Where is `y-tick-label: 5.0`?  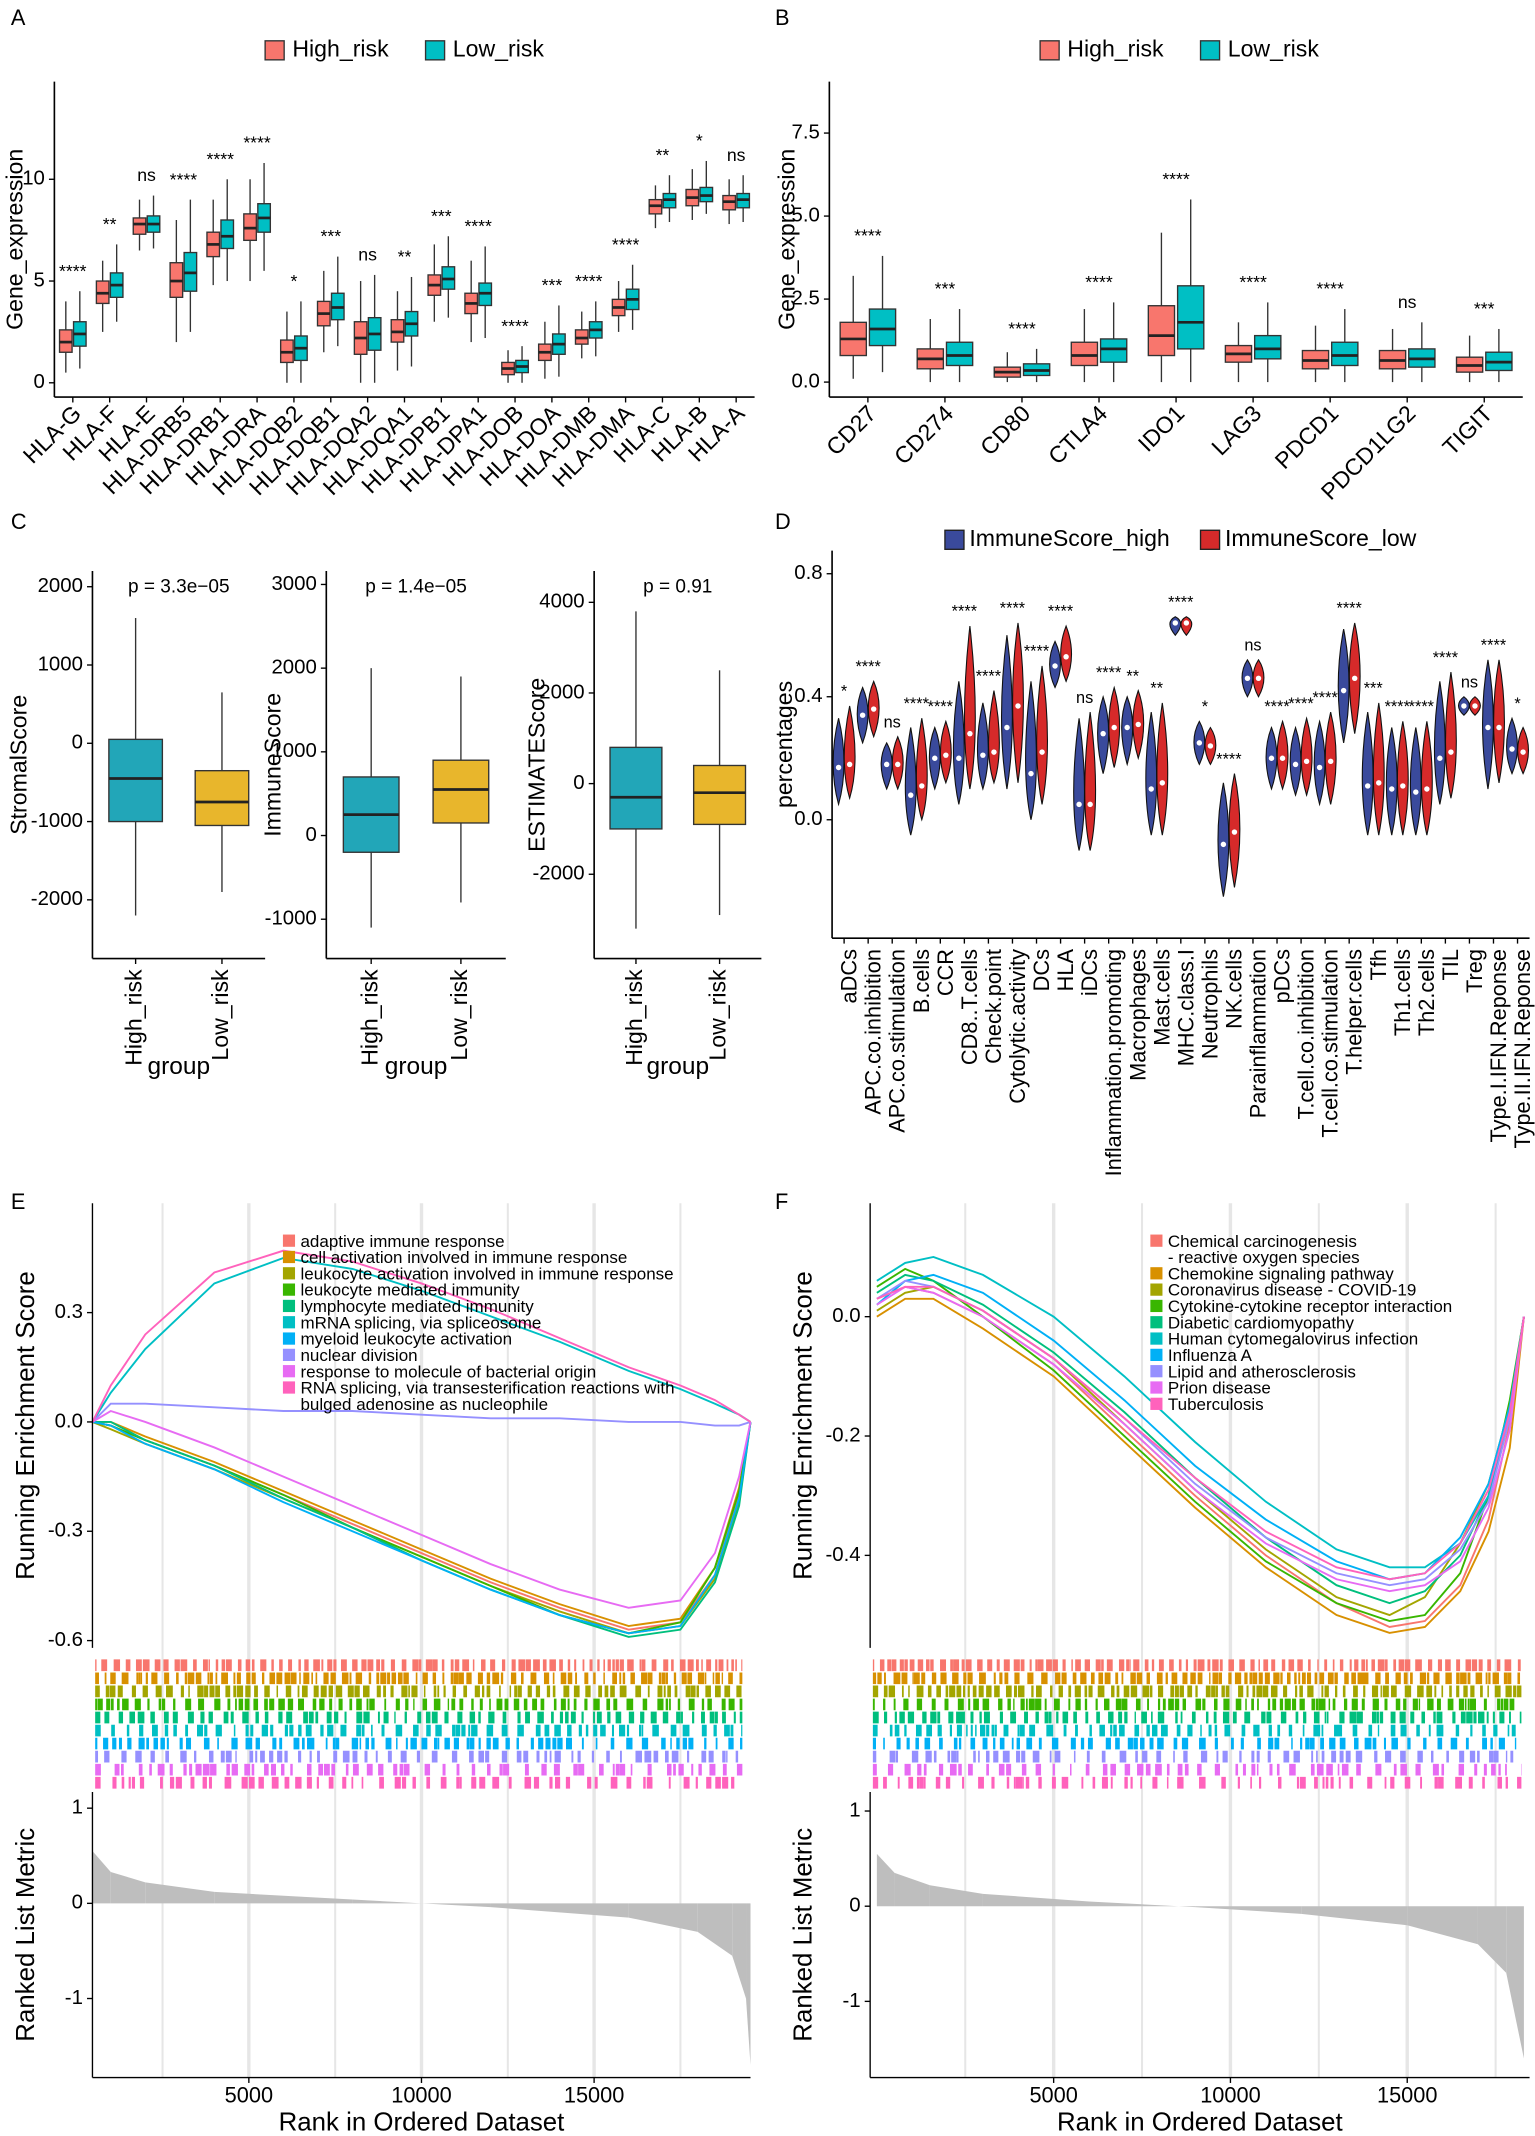 y-tick-label: 5.0 is located at coordinates (806, 215).